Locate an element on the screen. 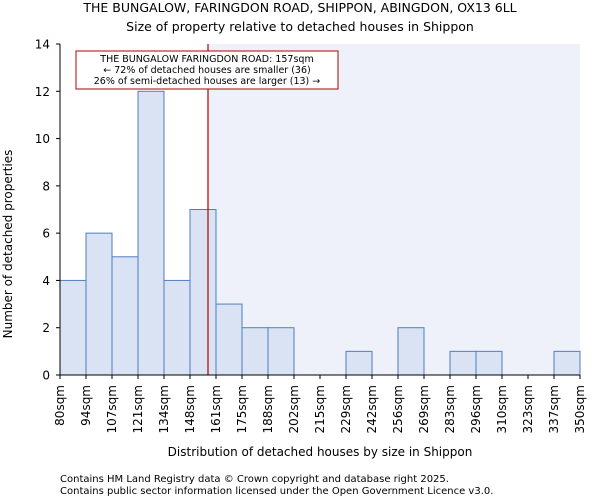 This screenshot has width=600, height=500. bar-188sqm is located at coordinates (281, 351).